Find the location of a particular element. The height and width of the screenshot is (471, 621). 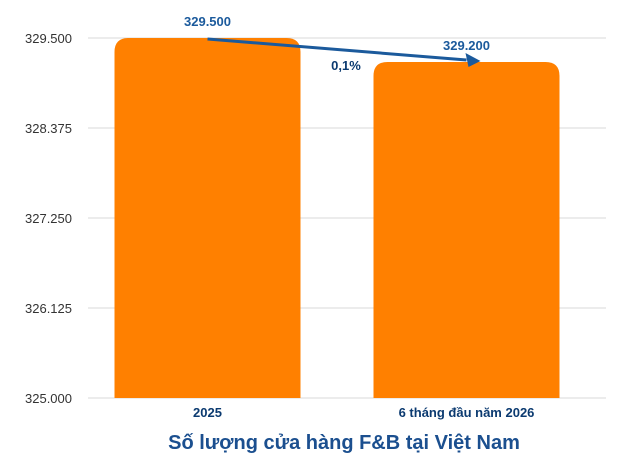

data-label: 329.500 is located at coordinates (207, 21).